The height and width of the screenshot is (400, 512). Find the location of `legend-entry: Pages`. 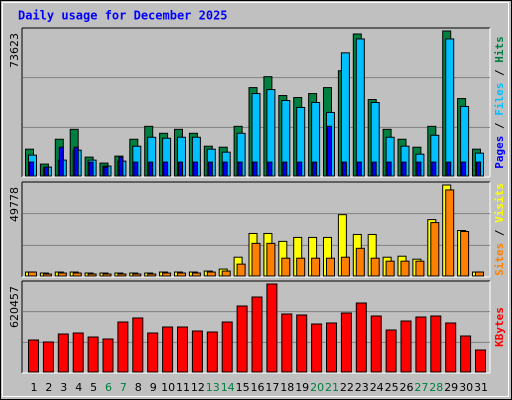

legend-entry: Pages is located at coordinates (499, 152).